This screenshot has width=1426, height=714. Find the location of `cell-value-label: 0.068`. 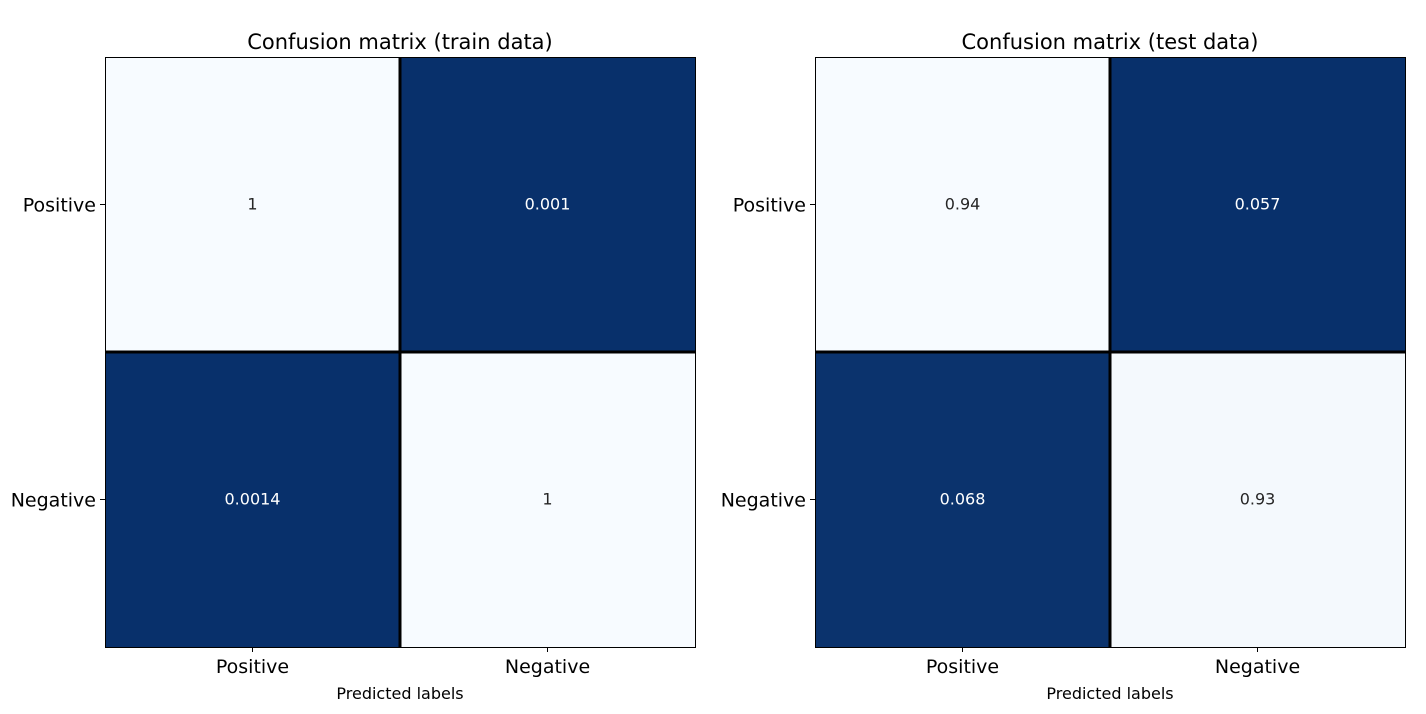

cell-value-label: 0.068 is located at coordinates (963, 499).